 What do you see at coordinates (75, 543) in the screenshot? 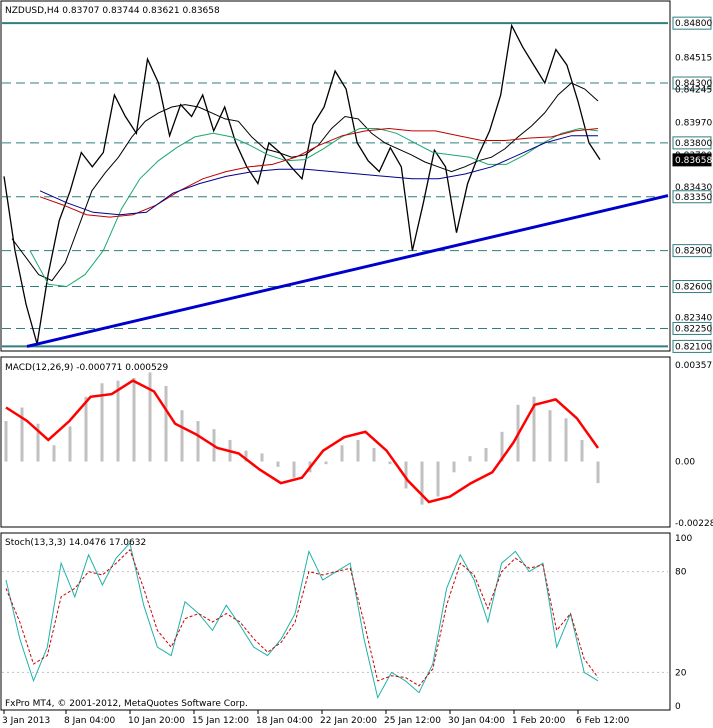
I see `stoch-title: Stoch(13,3,3) 14.0476 17.0632` at bounding box center [75, 543].